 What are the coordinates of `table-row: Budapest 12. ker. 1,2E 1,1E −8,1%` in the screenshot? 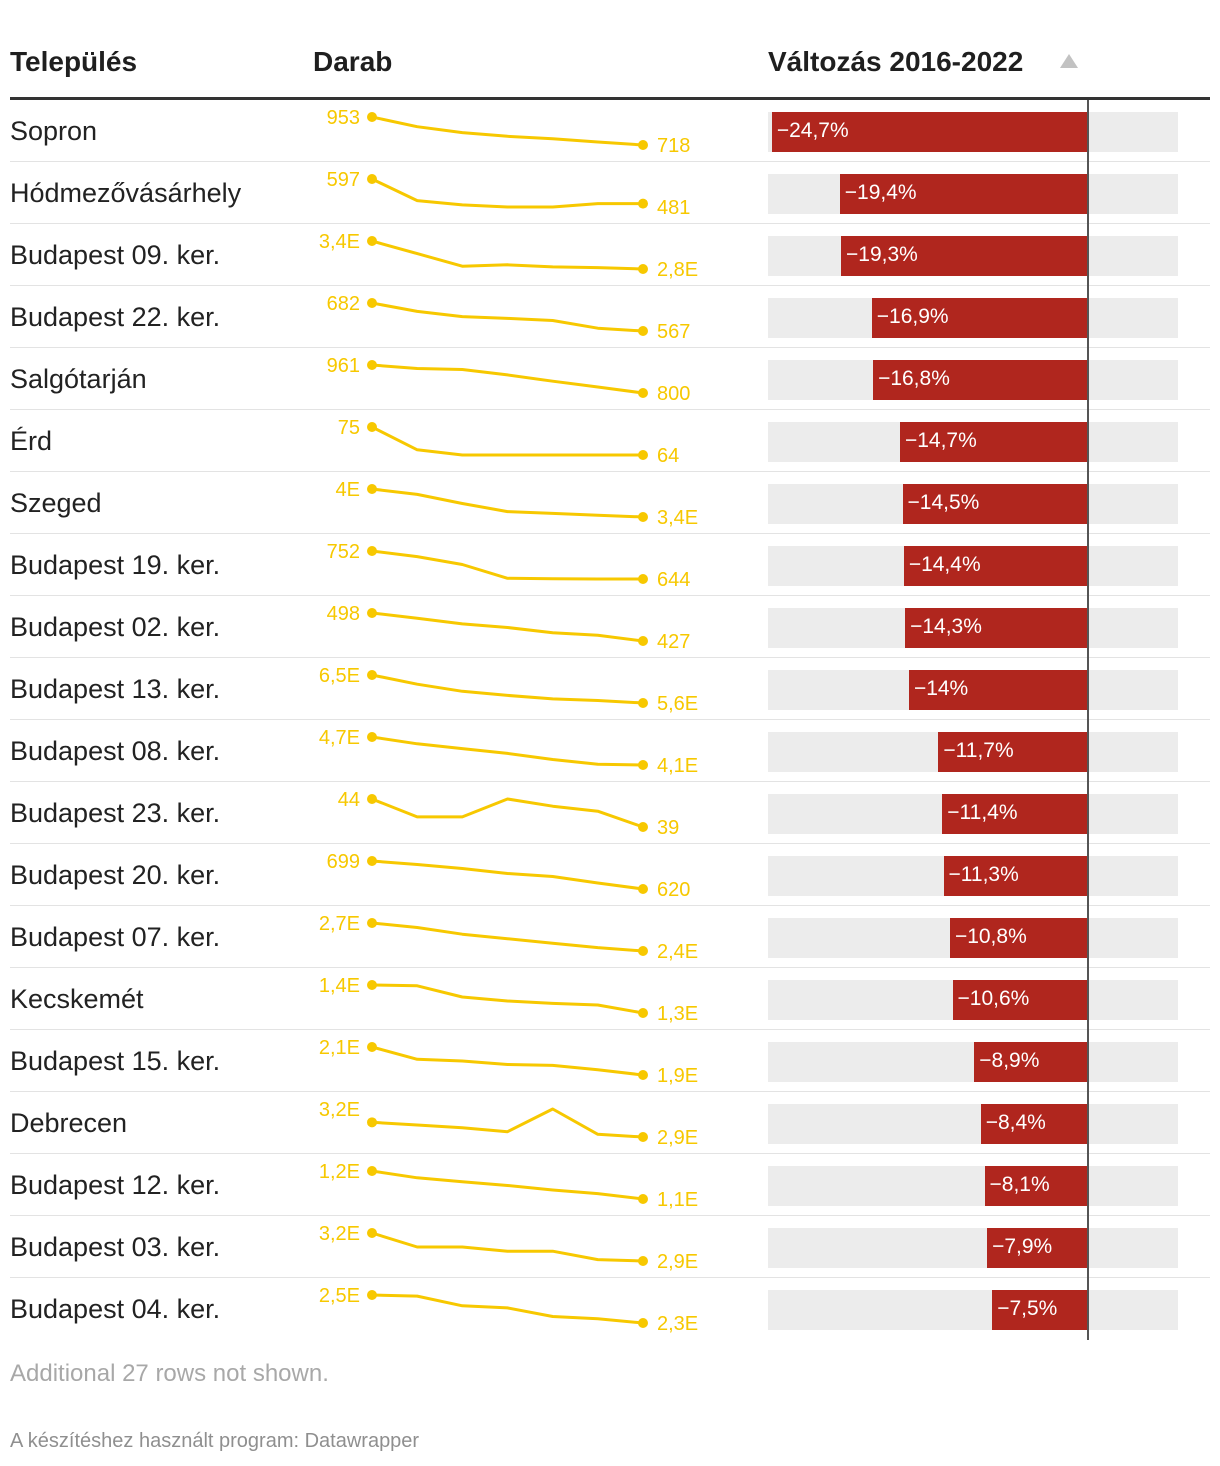 It's located at (610, 1185).